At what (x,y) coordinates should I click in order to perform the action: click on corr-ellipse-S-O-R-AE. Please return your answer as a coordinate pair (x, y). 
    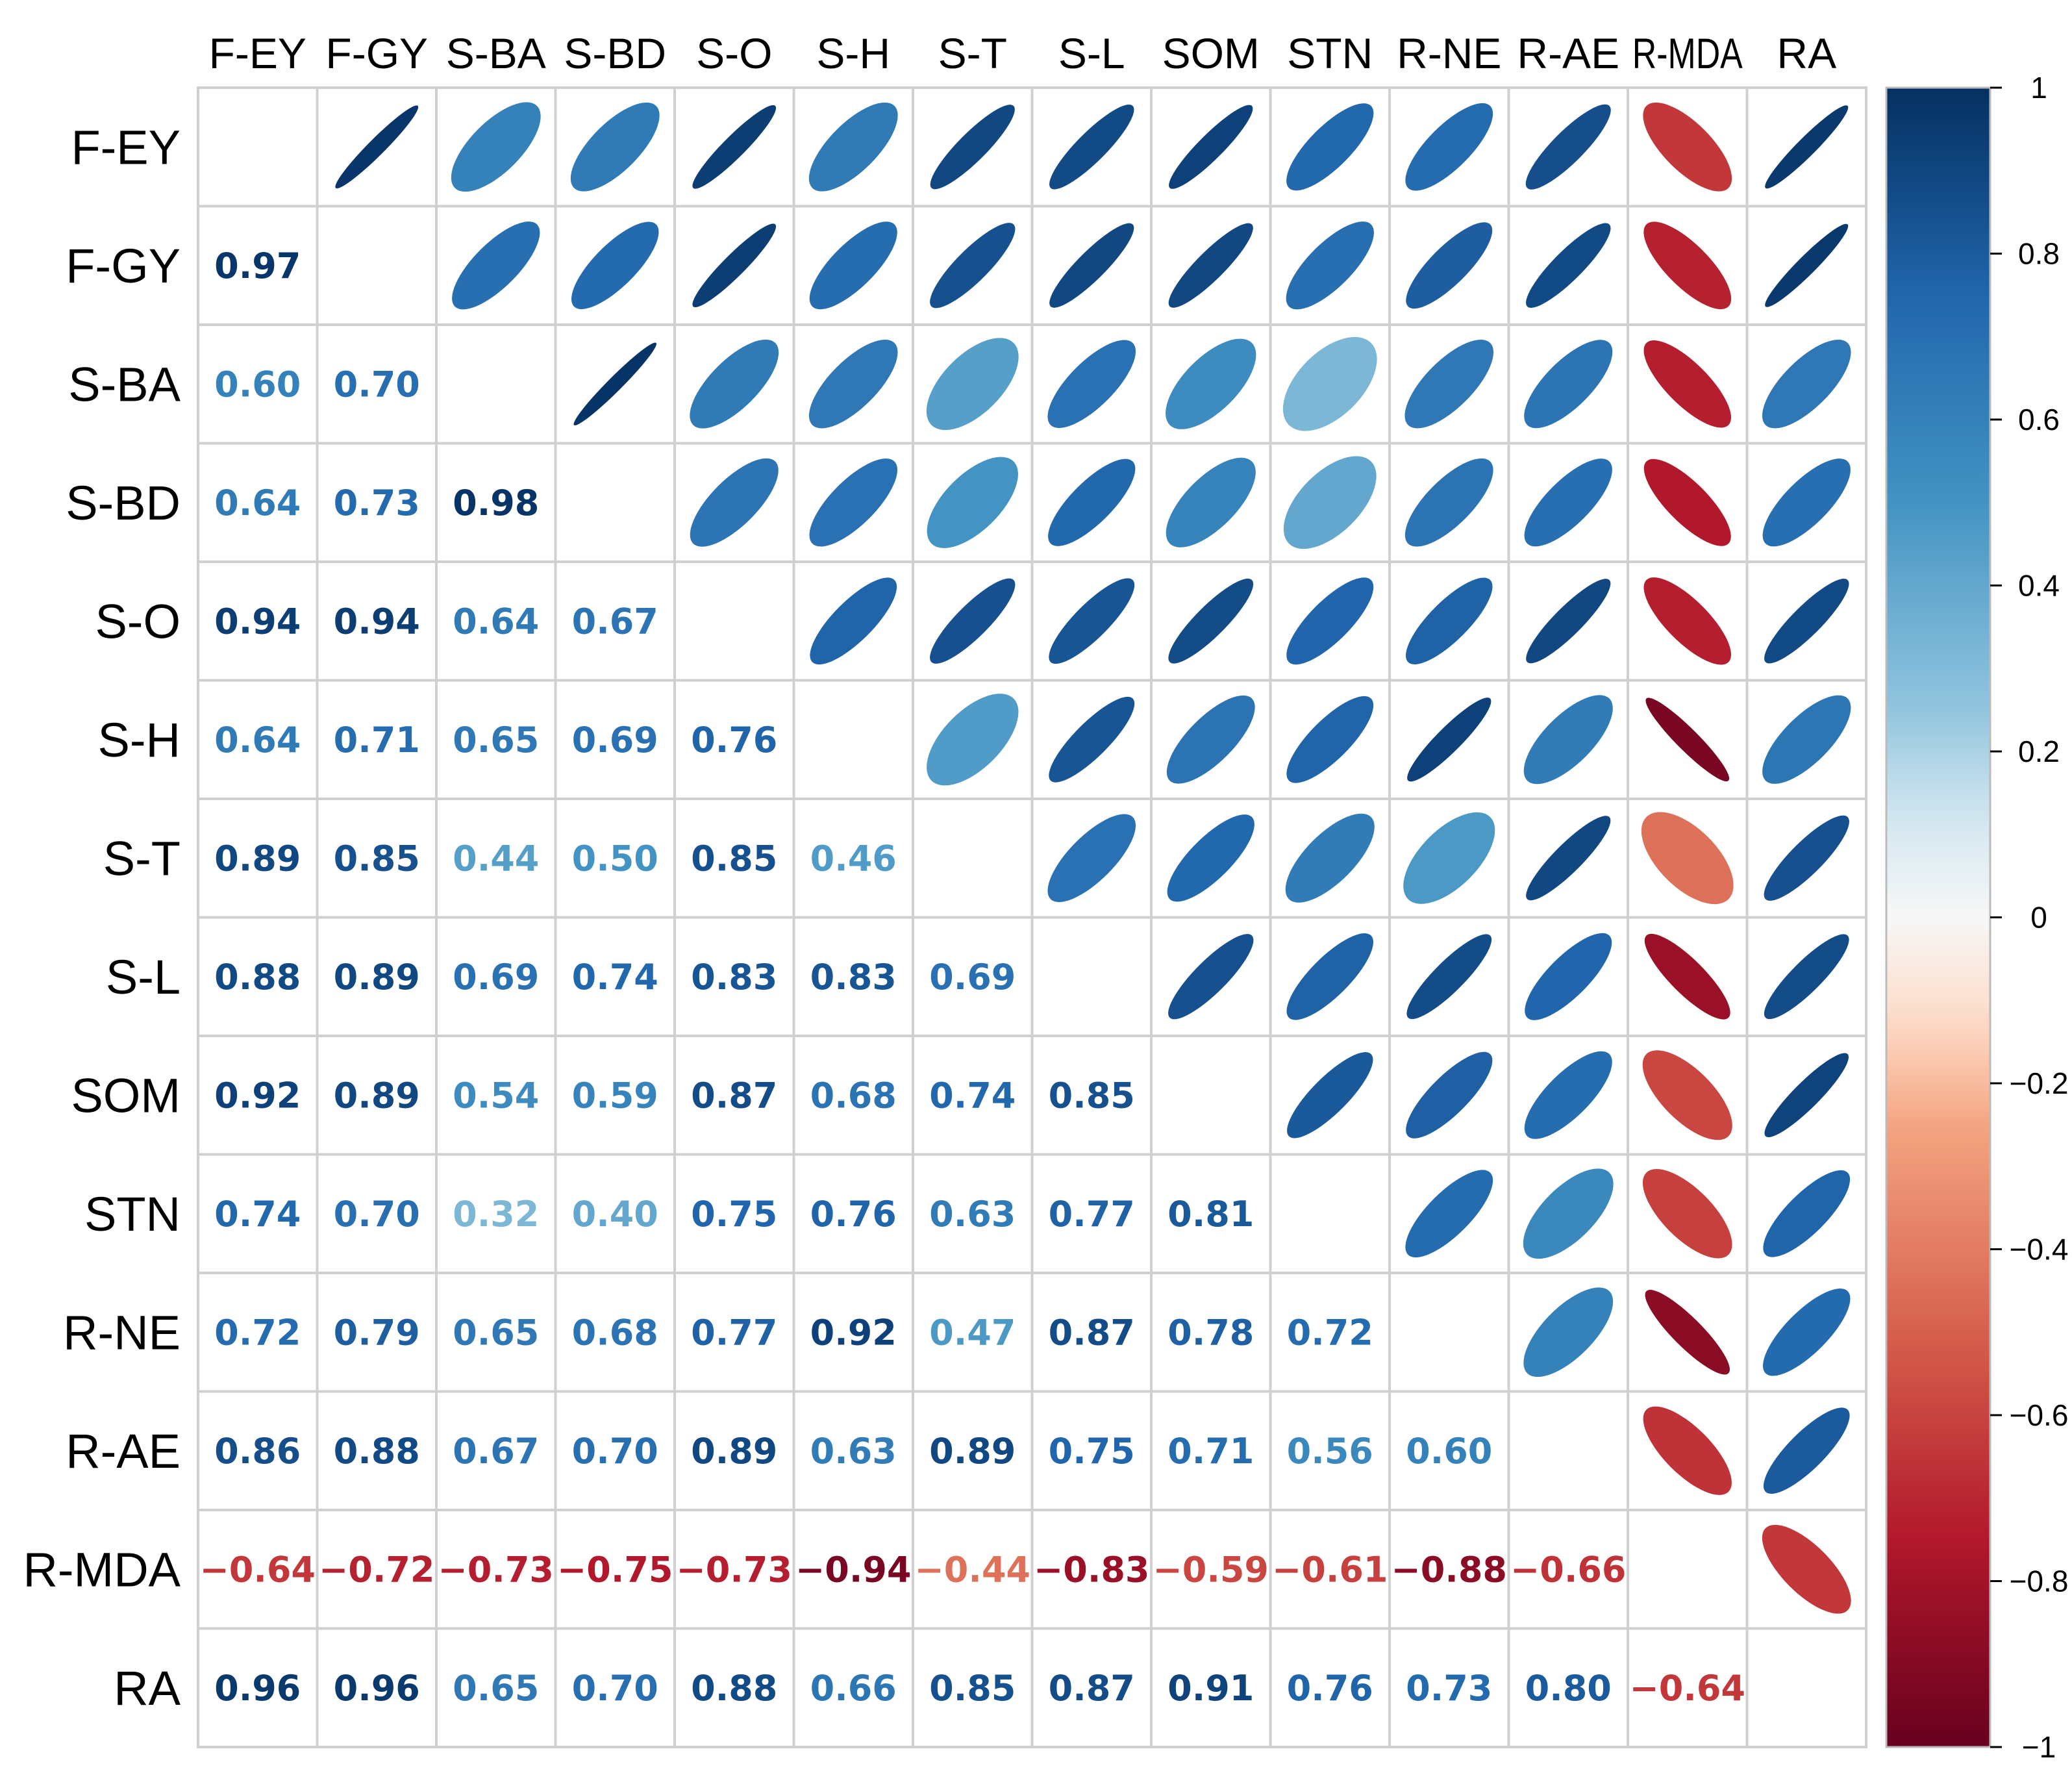
    Looking at the image, I should click on (1568, 621).